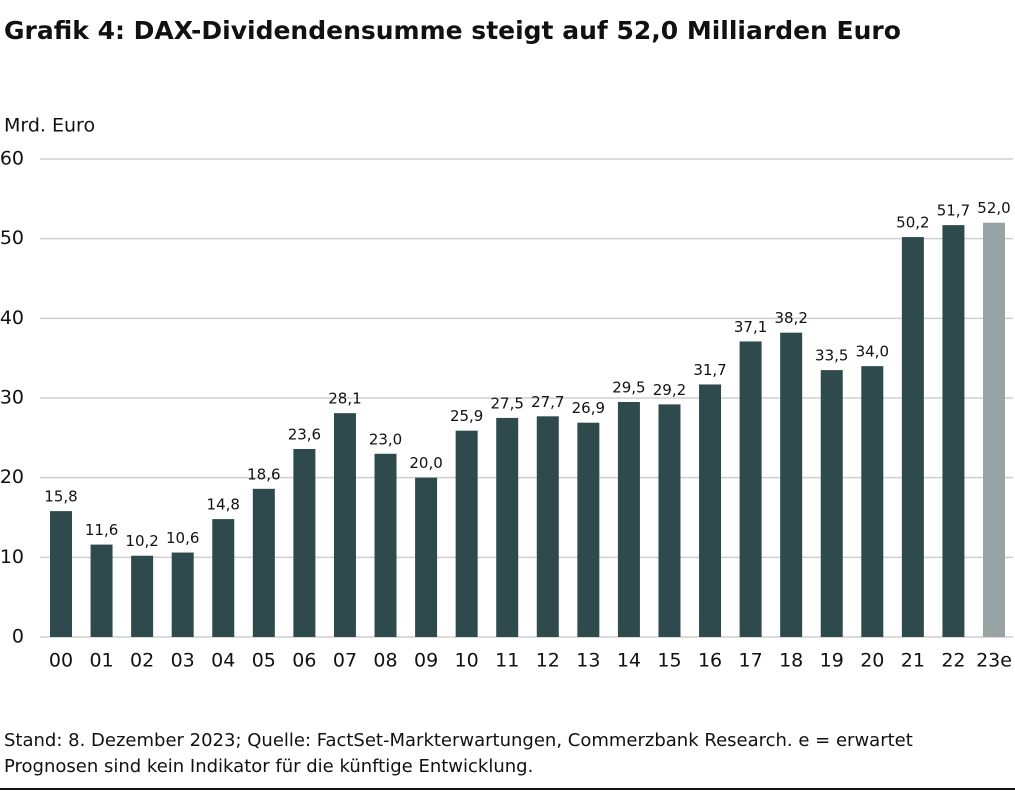 The image size is (1015, 791). What do you see at coordinates (12, 318) in the screenshot?
I see `y-tick-label: 40` at bounding box center [12, 318].